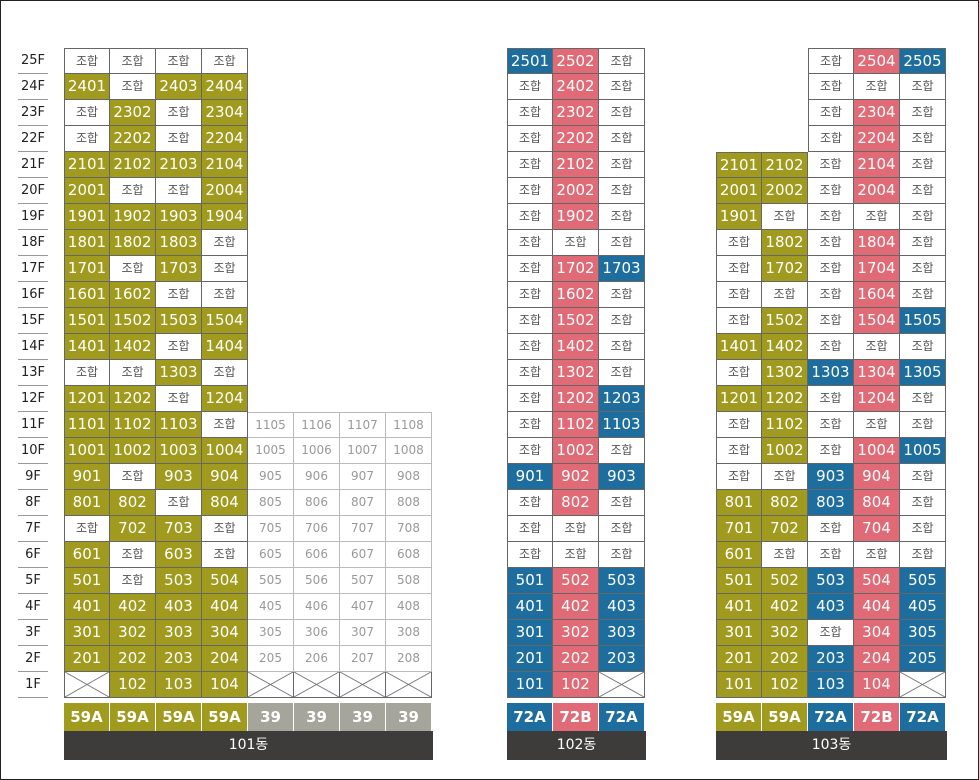 The width and height of the screenshot is (979, 780). What do you see at coordinates (87, 399) in the screenshot?
I see `unit-cell: 1201` at bounding box center [87, 399].